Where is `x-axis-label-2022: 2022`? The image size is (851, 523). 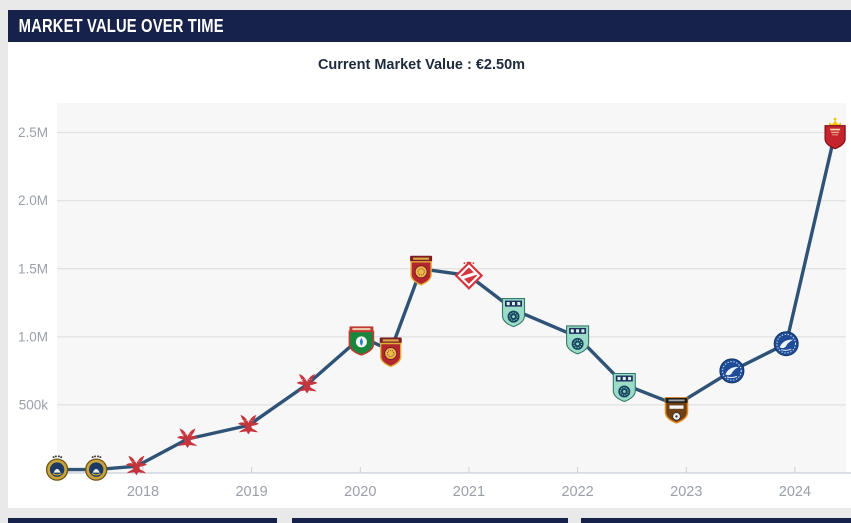
x-axis-label-2022: 2022 is located at coordinates (577, 492).